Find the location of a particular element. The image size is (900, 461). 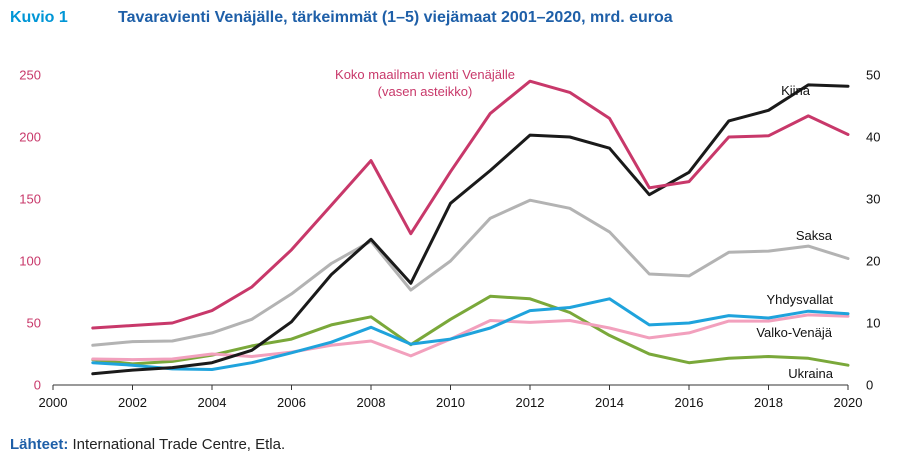

series-line-usa is located at coordinates (470, 334).